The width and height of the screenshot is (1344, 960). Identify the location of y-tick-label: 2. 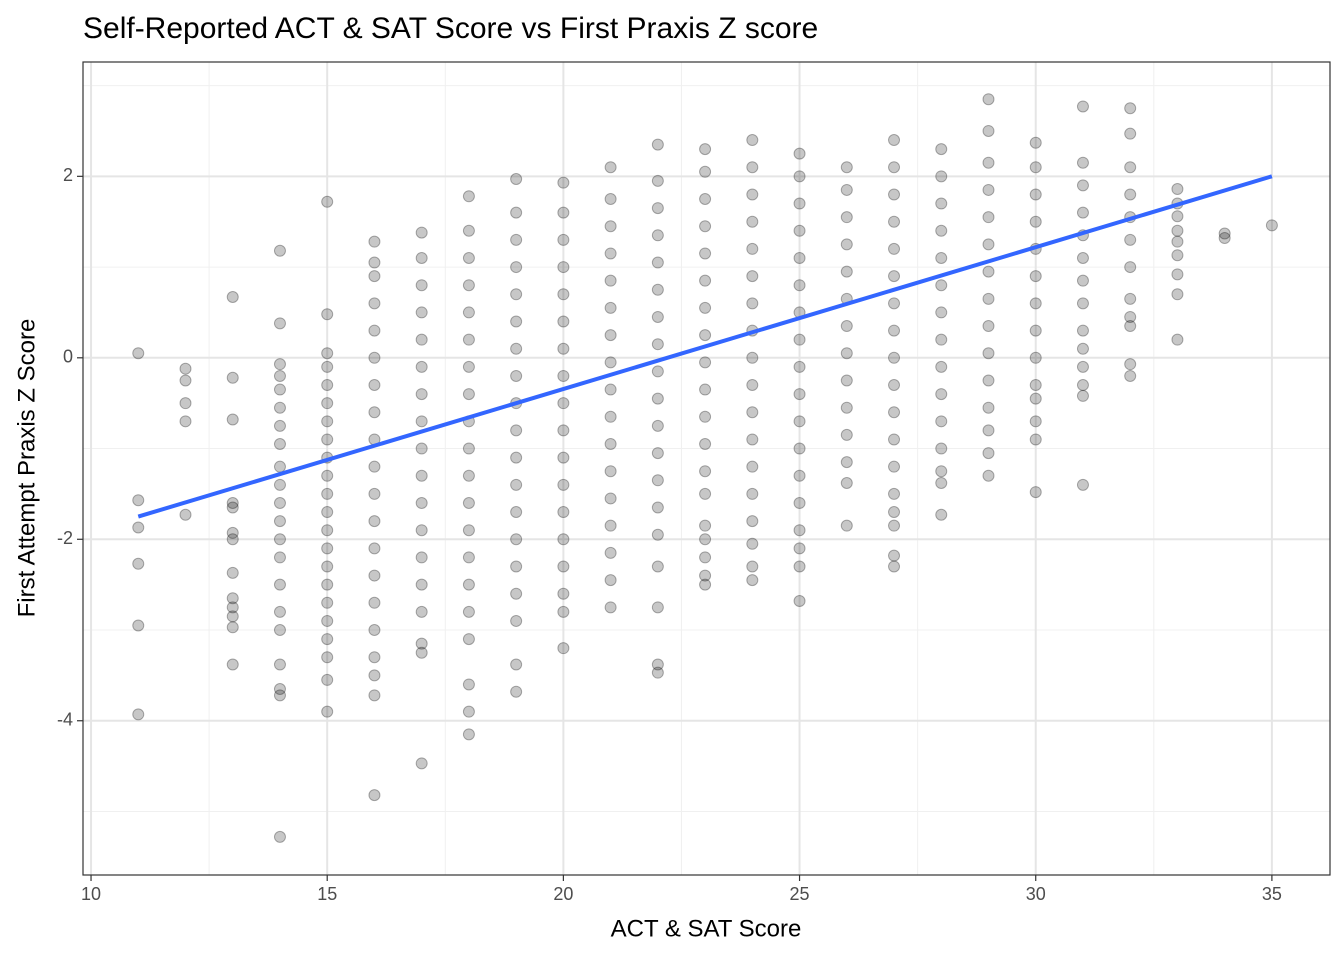
(68, 175).